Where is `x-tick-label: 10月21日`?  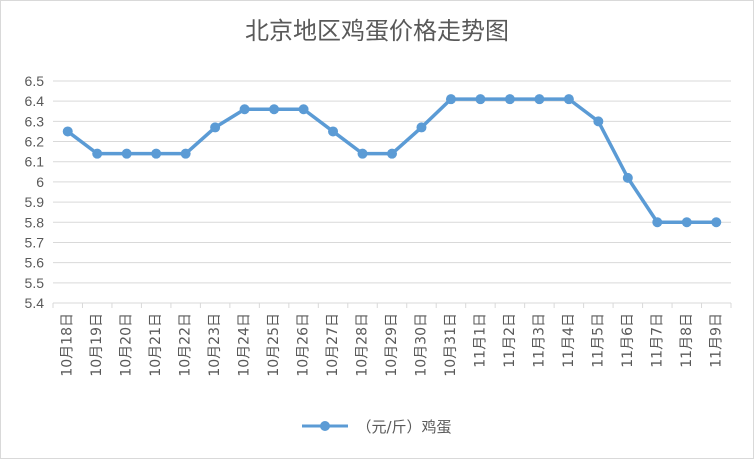
x-tick-label: 10月21日 is located at coordinates (156, 345).